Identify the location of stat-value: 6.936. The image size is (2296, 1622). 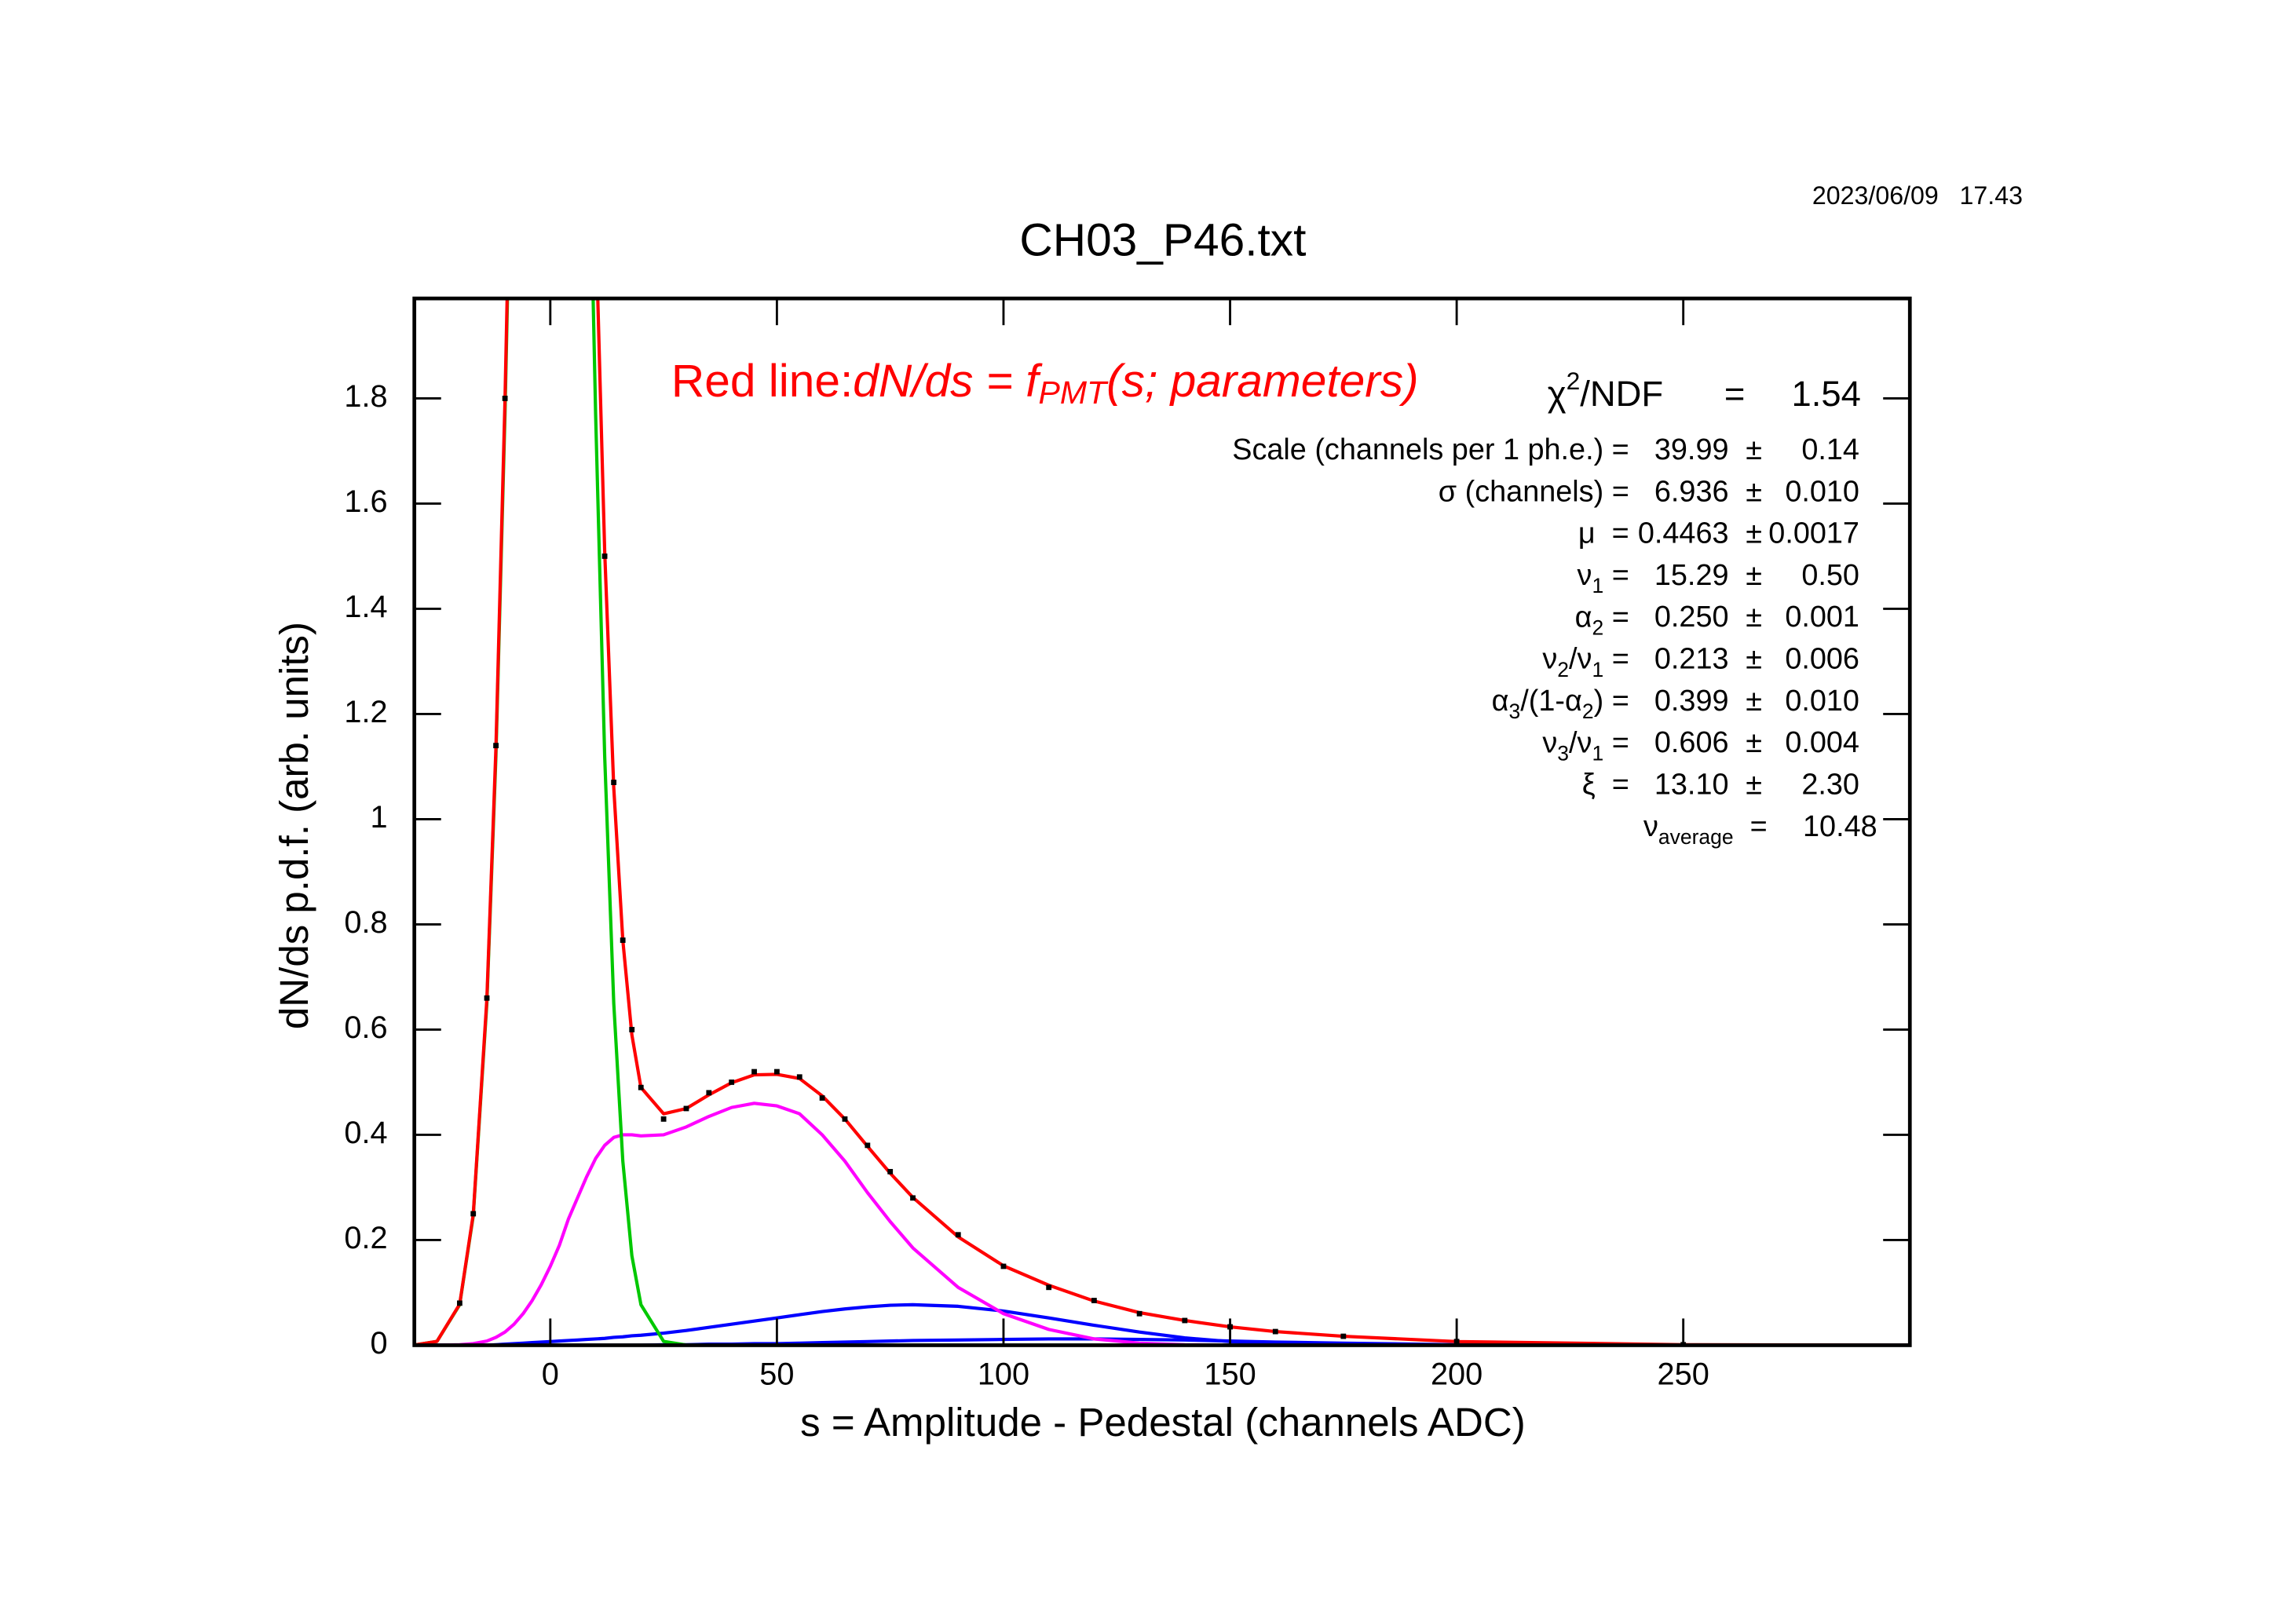
(1692, 491).